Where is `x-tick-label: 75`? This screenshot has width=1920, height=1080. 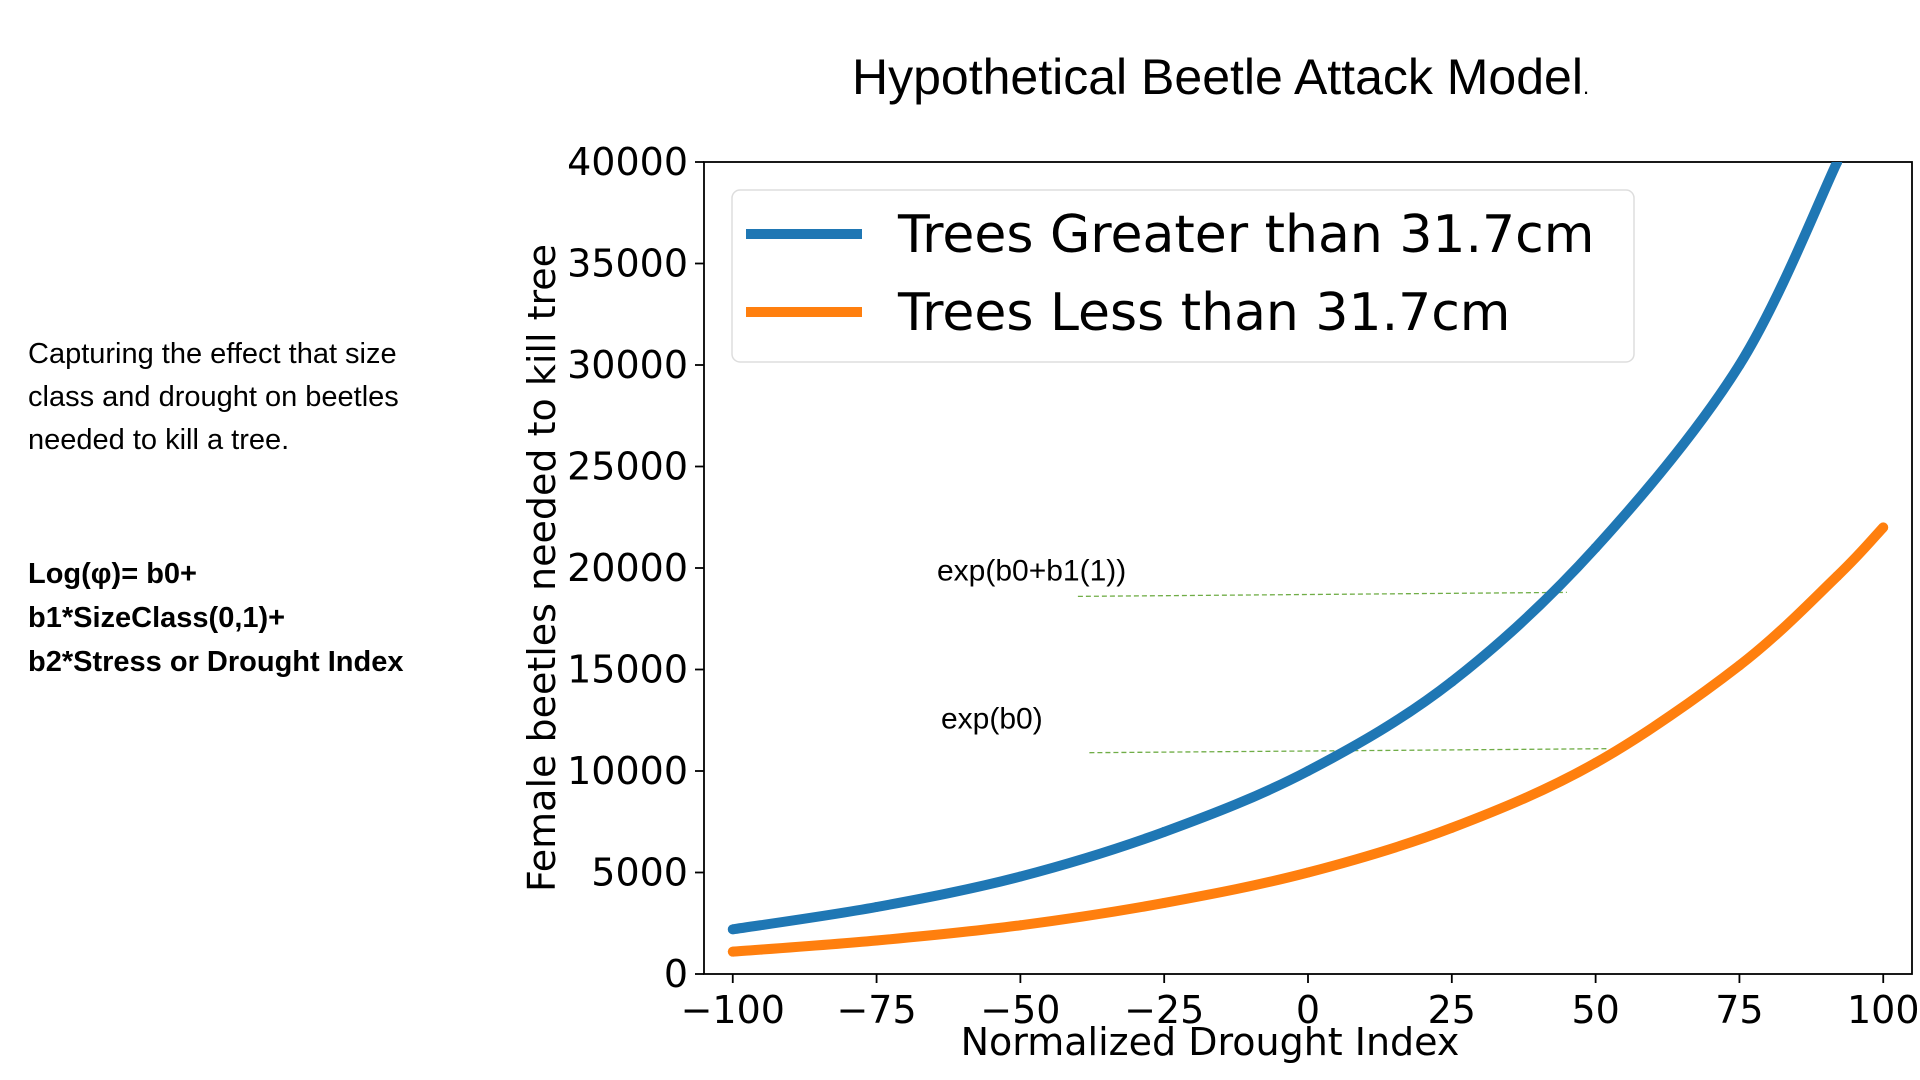 x-tick-label: 75 is located at coordinates (1739, 1010).